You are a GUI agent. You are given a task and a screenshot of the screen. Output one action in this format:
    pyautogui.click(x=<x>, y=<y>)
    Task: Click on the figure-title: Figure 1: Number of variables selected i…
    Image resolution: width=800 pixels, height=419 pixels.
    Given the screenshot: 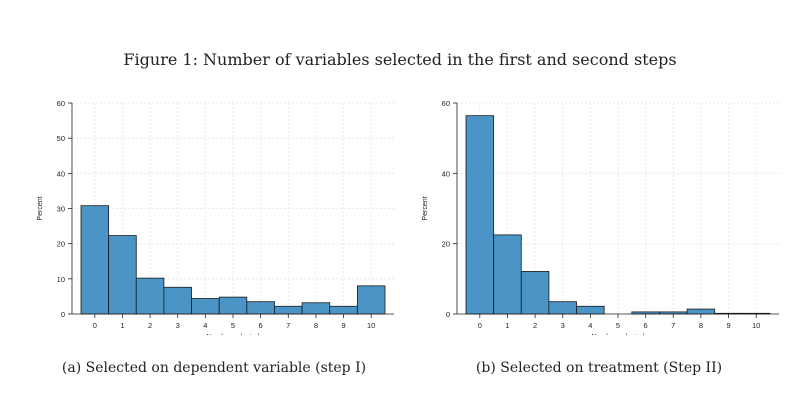 What is the action you would take?
    pyautogui.click(x=400, y=59)
    